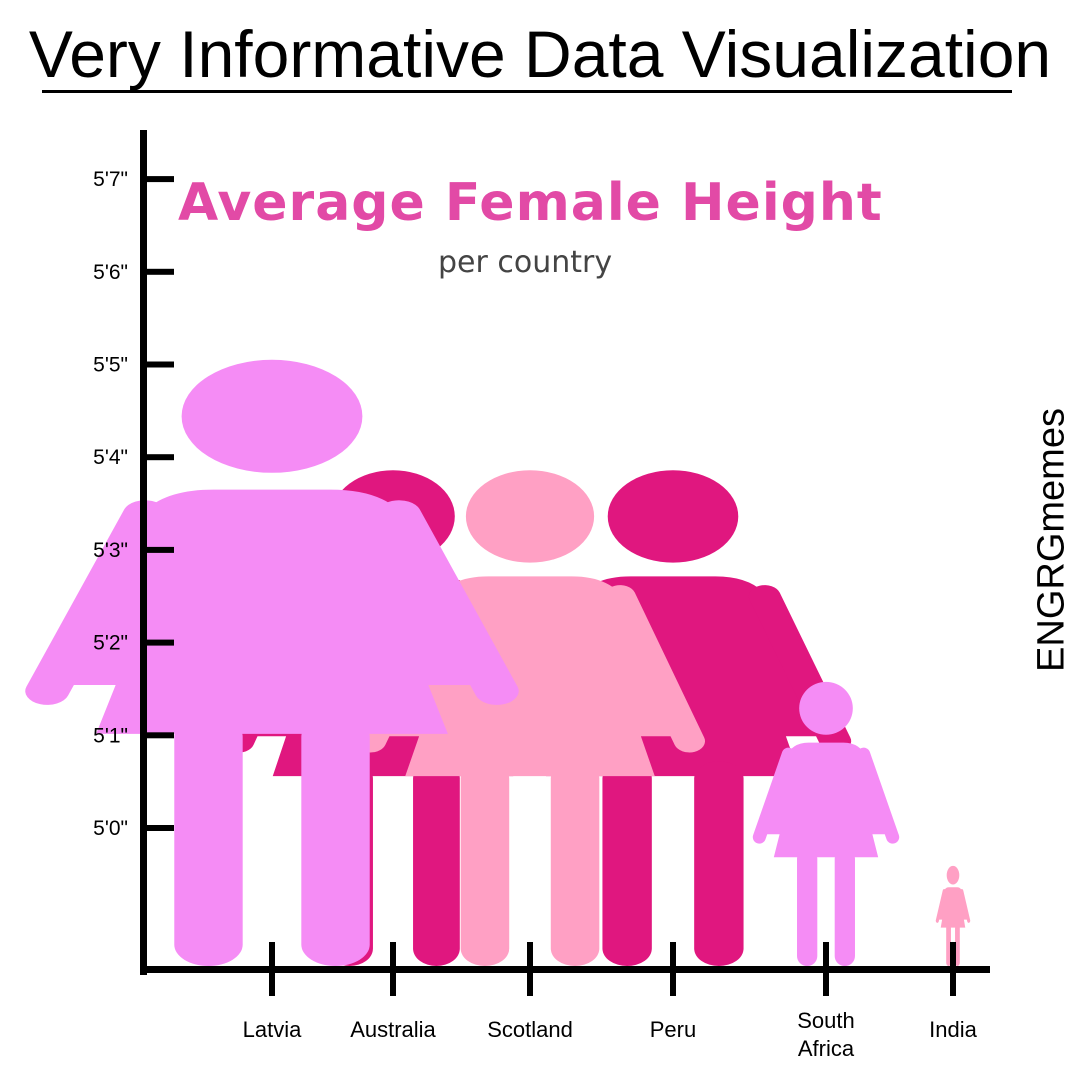 The height and width of the screenshot is (1080, 1080). What do you see at coordinates (527, 91) in the screenshot?
I see `title-underline` at bounding box center [527, 91].